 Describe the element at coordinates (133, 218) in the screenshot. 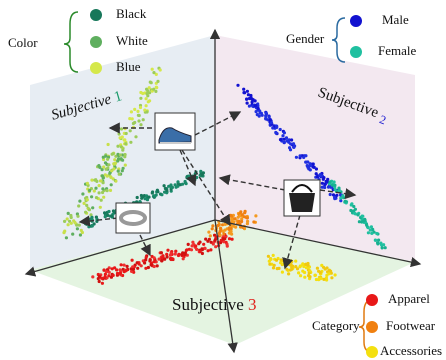

I see `bracelet-image` at that location.